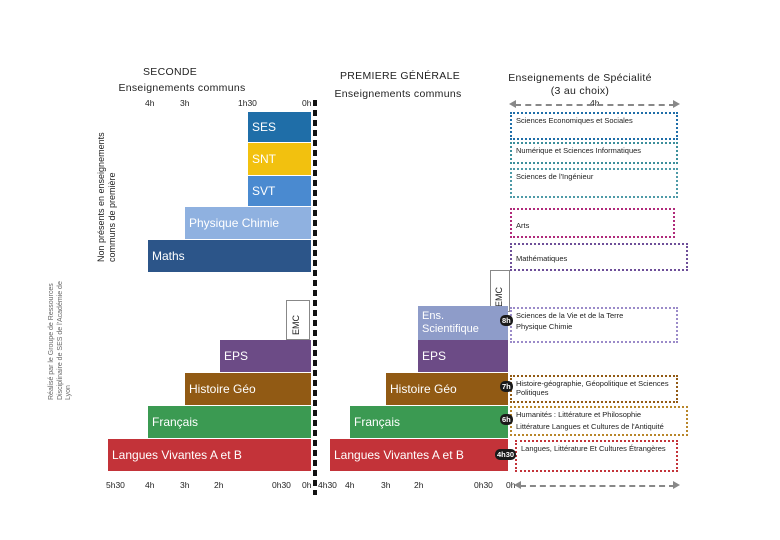 Image resolution: width=780 pixels, height=540 pixels. I want to click on spec-nsi-label: Numérique et Sciences Informatiques, so click(579, 150).